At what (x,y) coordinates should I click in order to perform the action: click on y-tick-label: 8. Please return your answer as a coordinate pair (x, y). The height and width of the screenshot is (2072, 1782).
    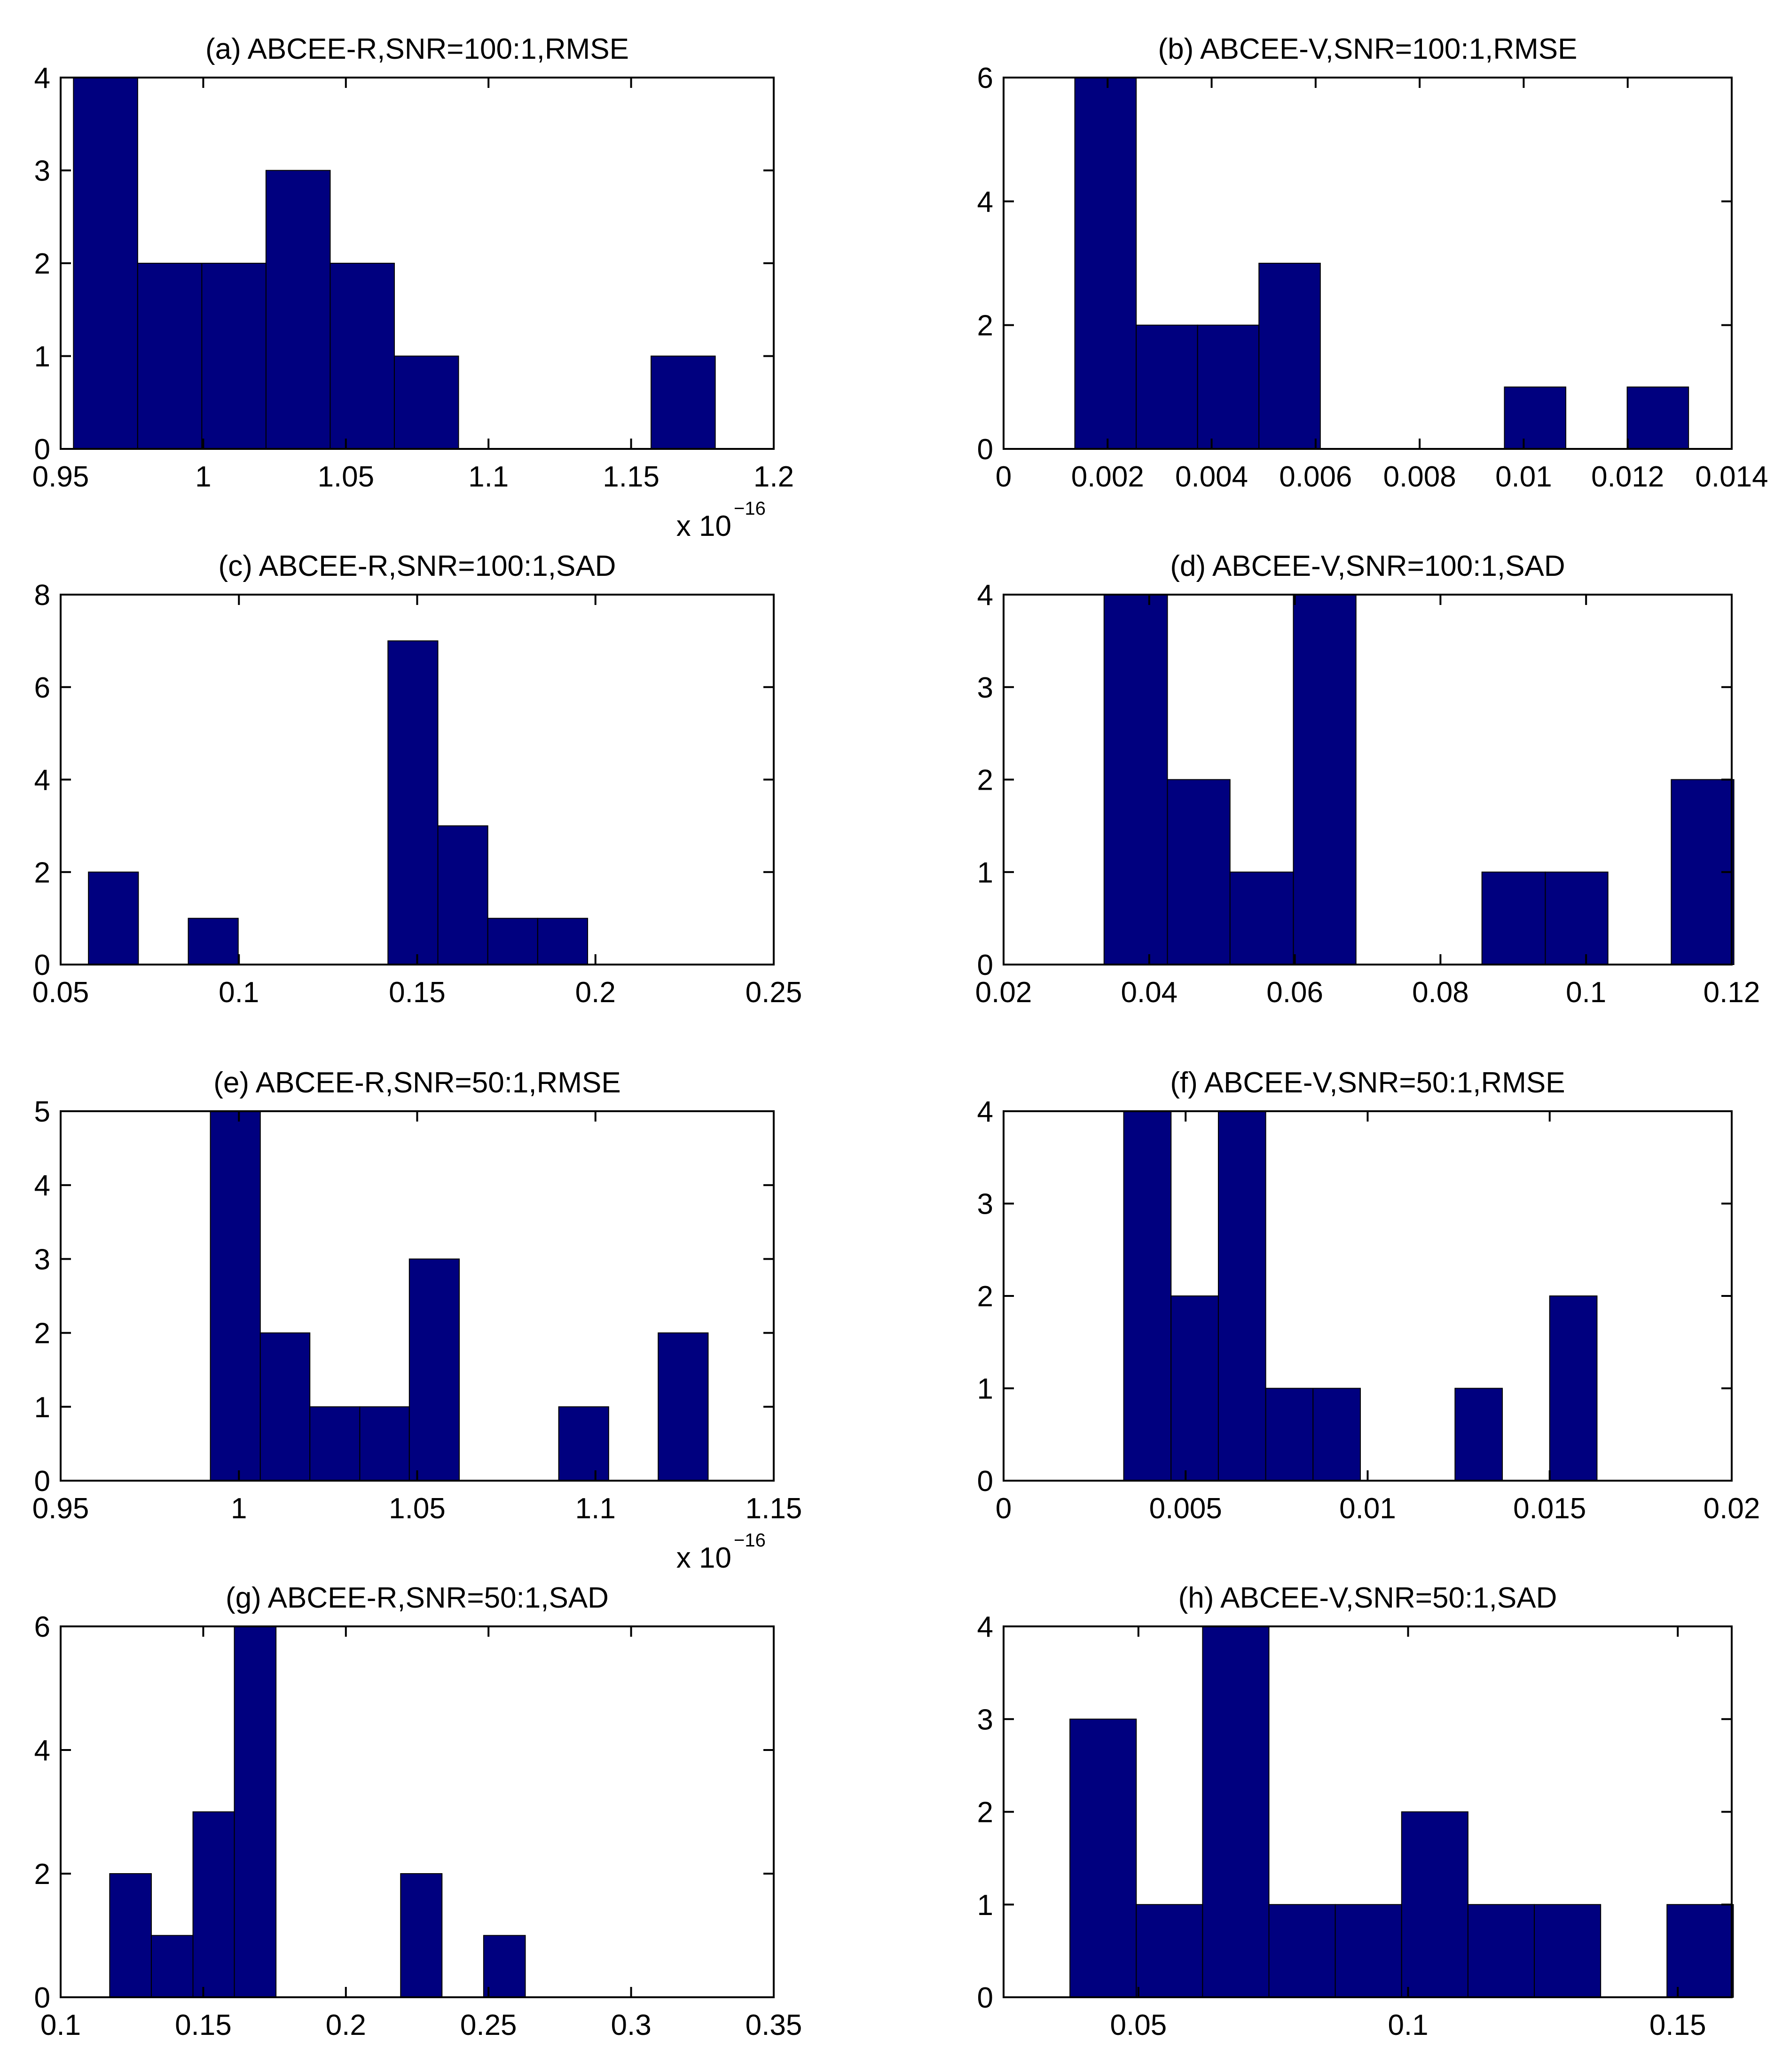
    Looking at the image, I should click on (42, 595).